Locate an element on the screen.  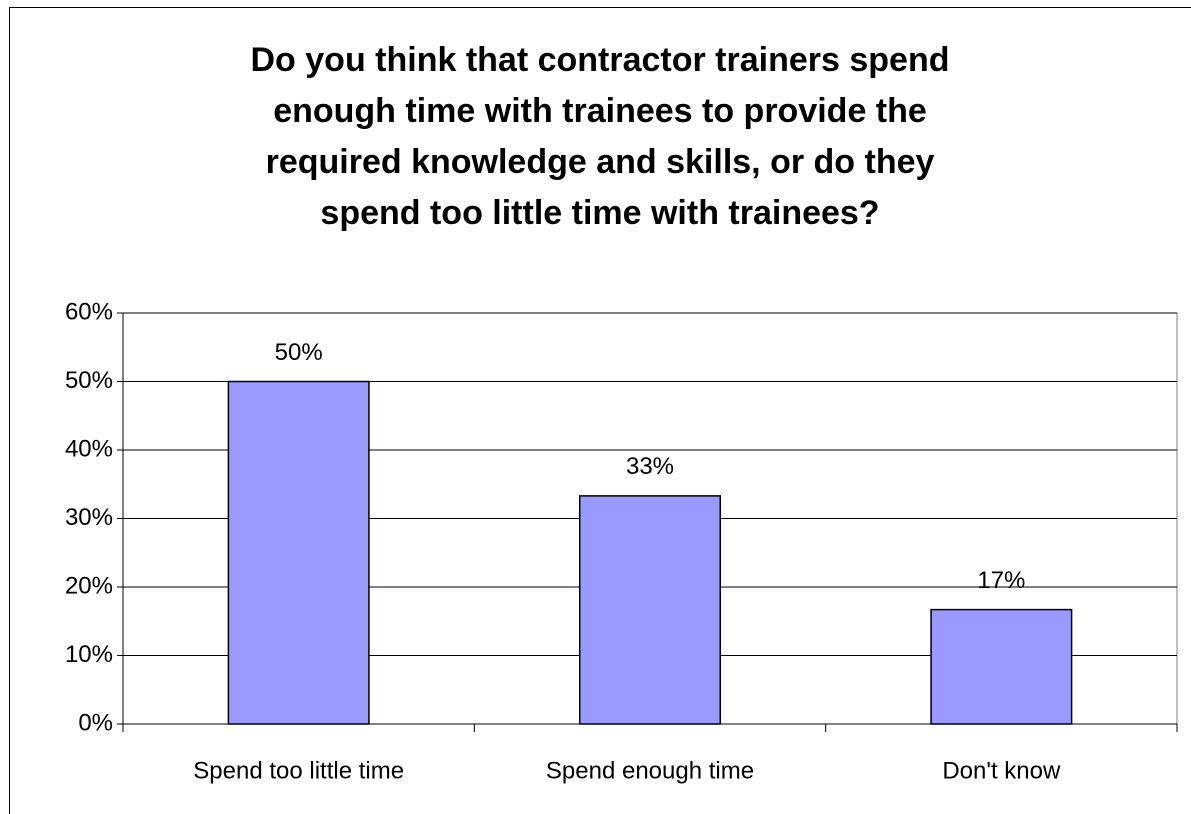
x-tick-label: Spend enough time is located at coordinates (650, 770).